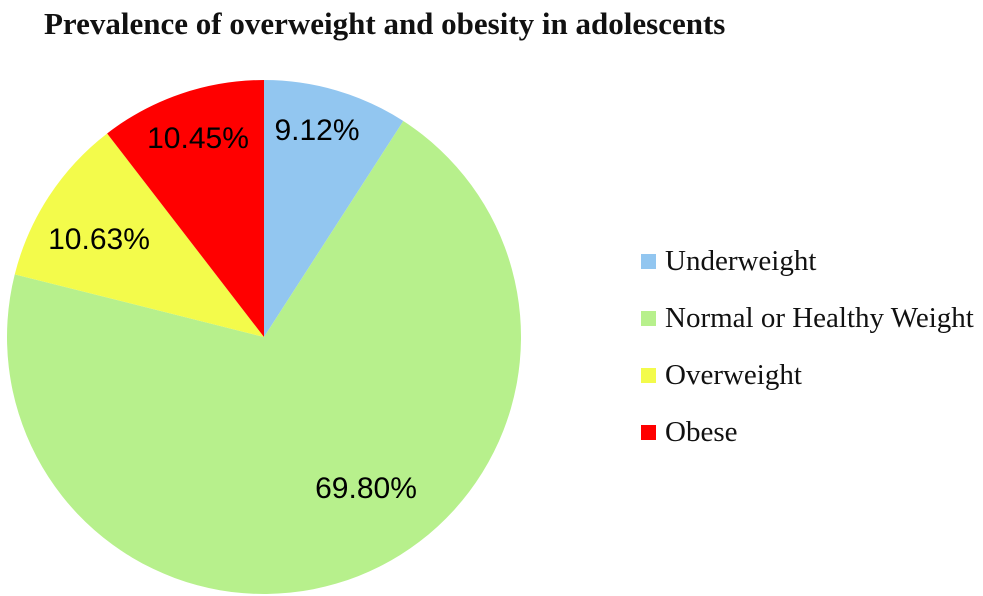 This screenshot has height=596, width=983. I want to click on legend-label-obese: Obese, so click(701, 431).